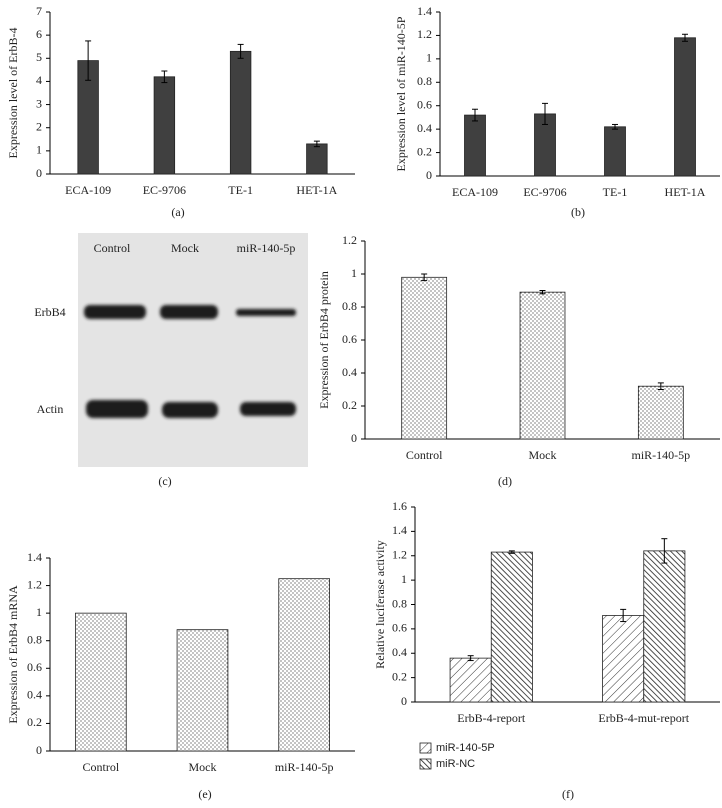 This screenshot has width=722, height=808. I want to click on caption: (b), so click(578, 212).